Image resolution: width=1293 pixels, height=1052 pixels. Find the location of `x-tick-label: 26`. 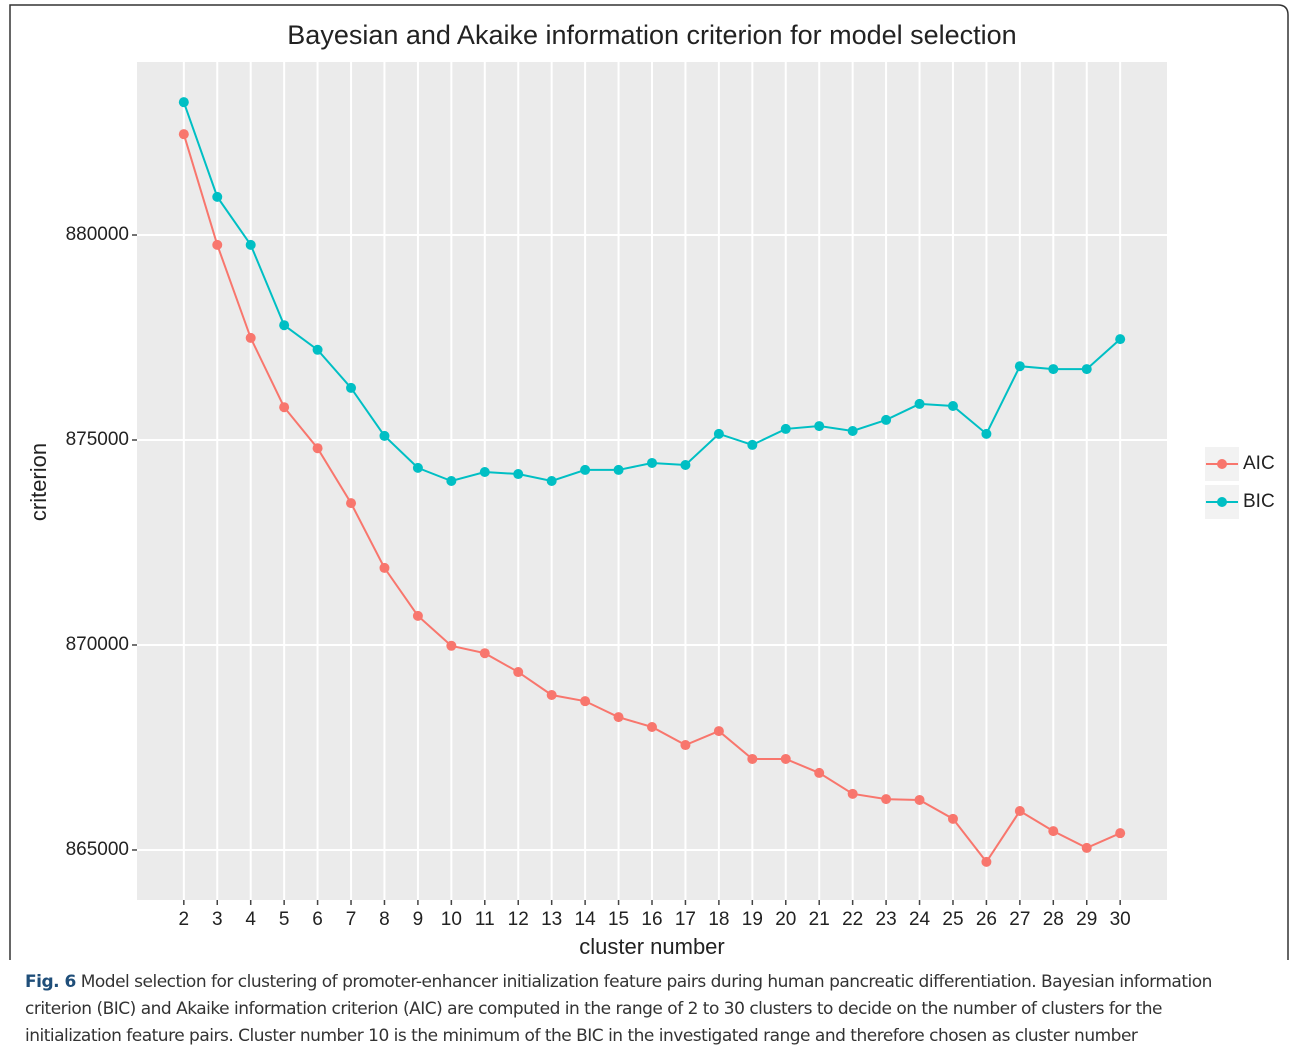

x-tick-label: 26 is located at coordinates (986, 919).